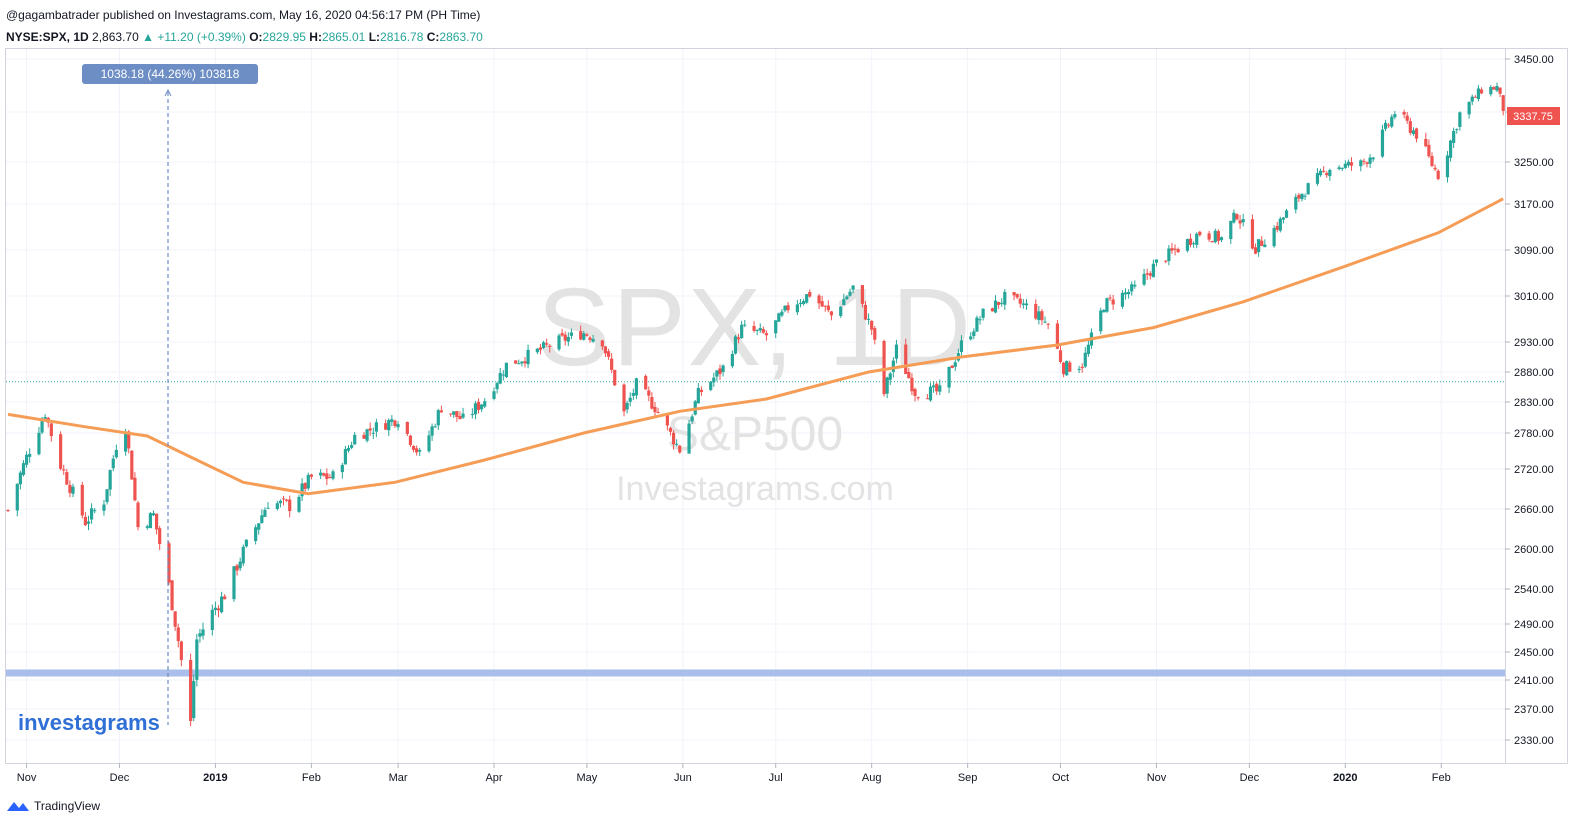 Image resolution: width=1575 pixels, height=830 pixels. What do you see at coordinates (683, 778) in the screenshot?
I see `x-tick-label: Jun` at bounding box center [683, 778].